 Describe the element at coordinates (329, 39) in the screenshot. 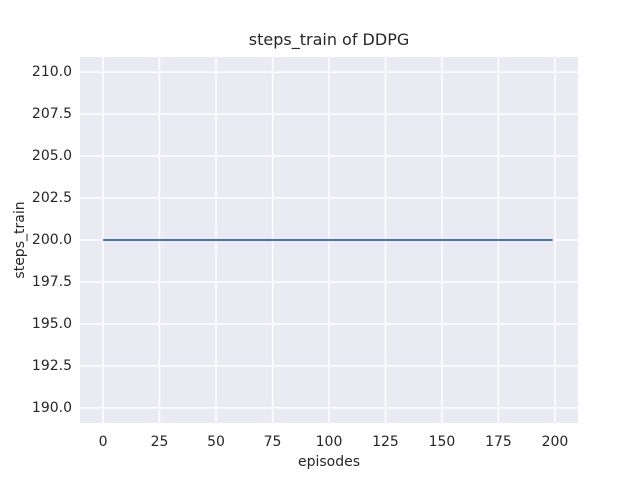

I see `chart-title: steps_train of DDPG` at that location.